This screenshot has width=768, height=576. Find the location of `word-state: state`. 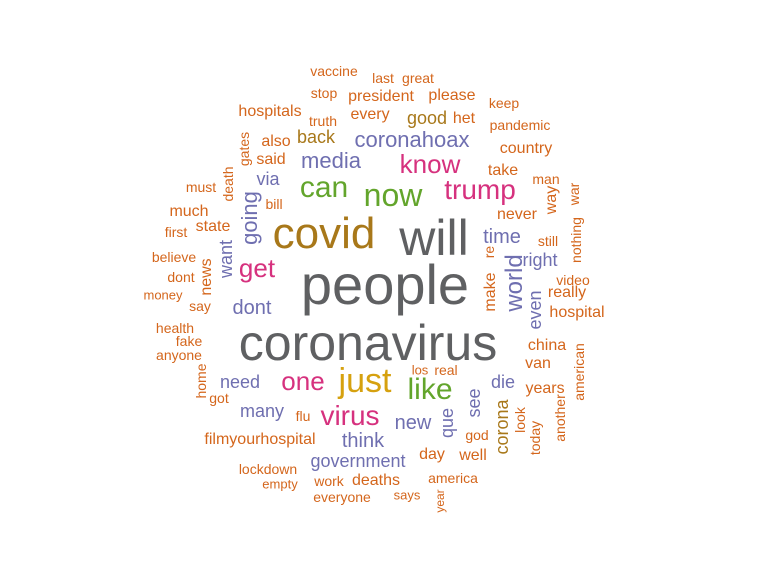

word-state: state is located at coordinates (213, 226).